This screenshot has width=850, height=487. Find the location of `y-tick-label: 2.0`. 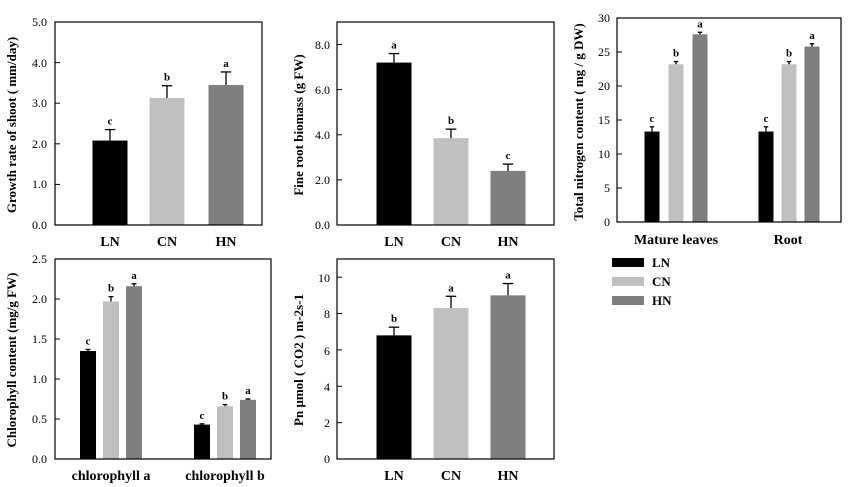

y-tick-label: 2.0 is located at coordinates (39, 144).